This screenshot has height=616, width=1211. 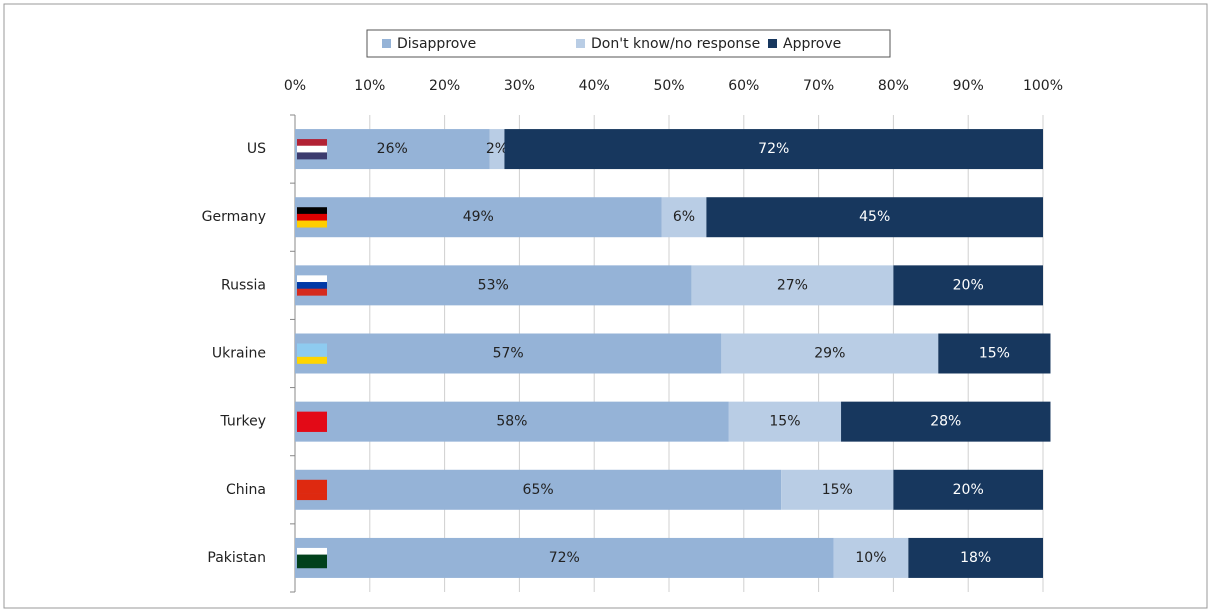 I want to click on x-tick-label: 90%, so click(x=968, y=86).